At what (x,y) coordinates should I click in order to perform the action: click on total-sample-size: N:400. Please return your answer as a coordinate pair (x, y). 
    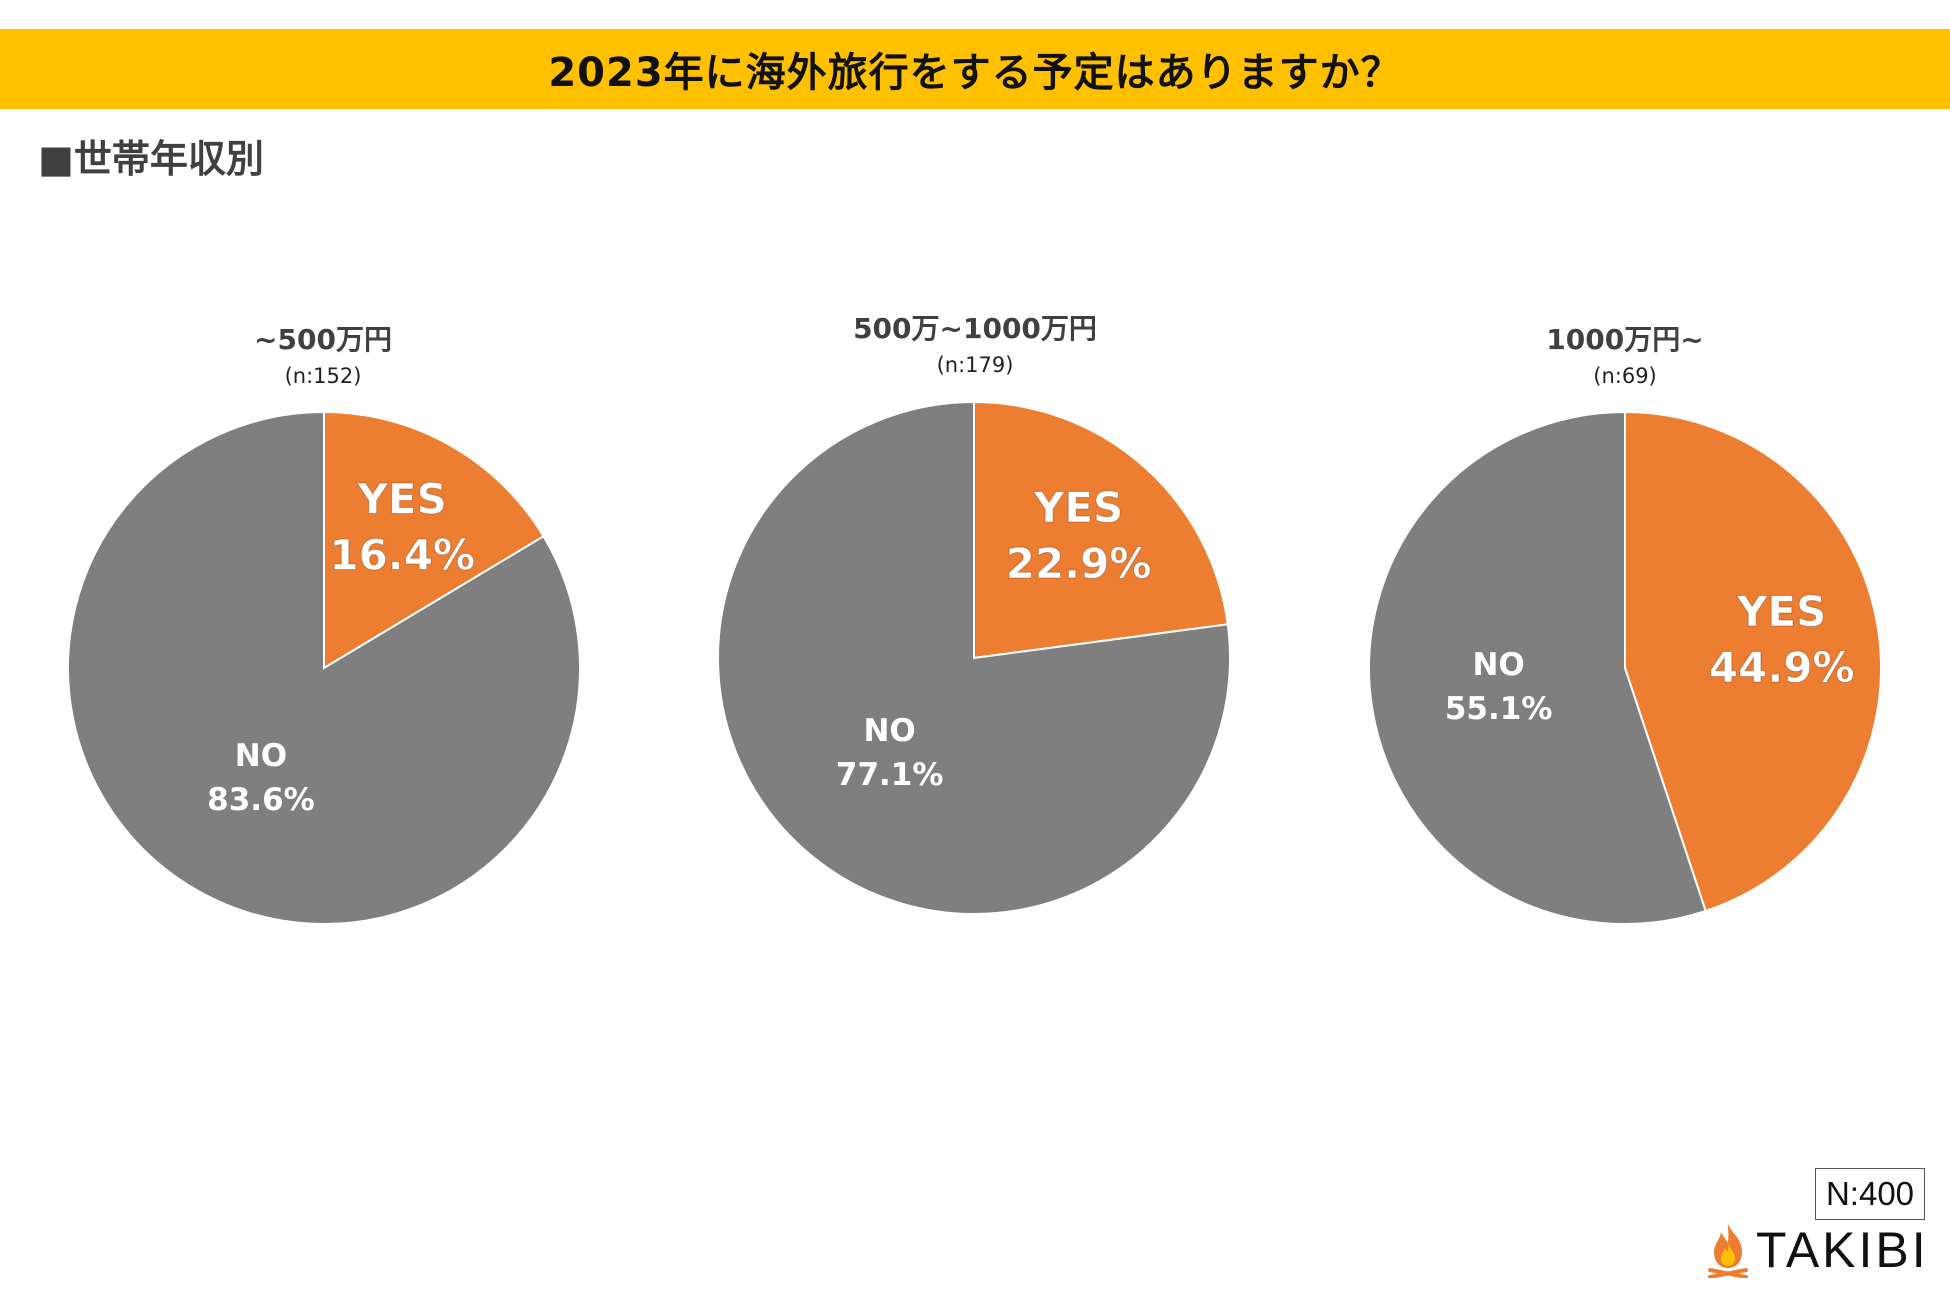
    Looking at the image, I should click on (1870, 1194).